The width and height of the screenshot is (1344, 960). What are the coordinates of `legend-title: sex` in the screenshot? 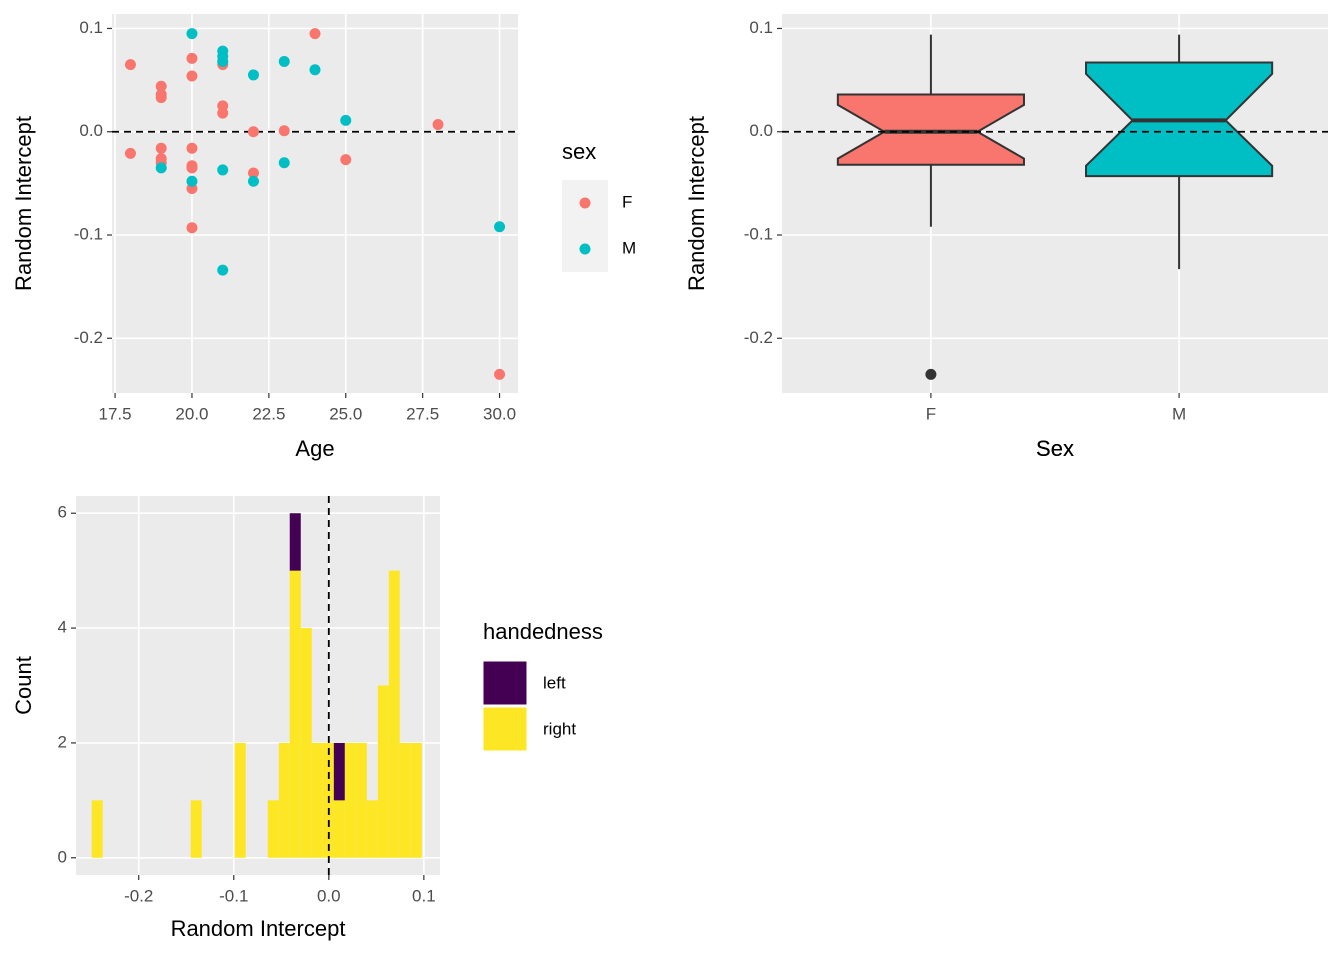 It's located at (579, 151).